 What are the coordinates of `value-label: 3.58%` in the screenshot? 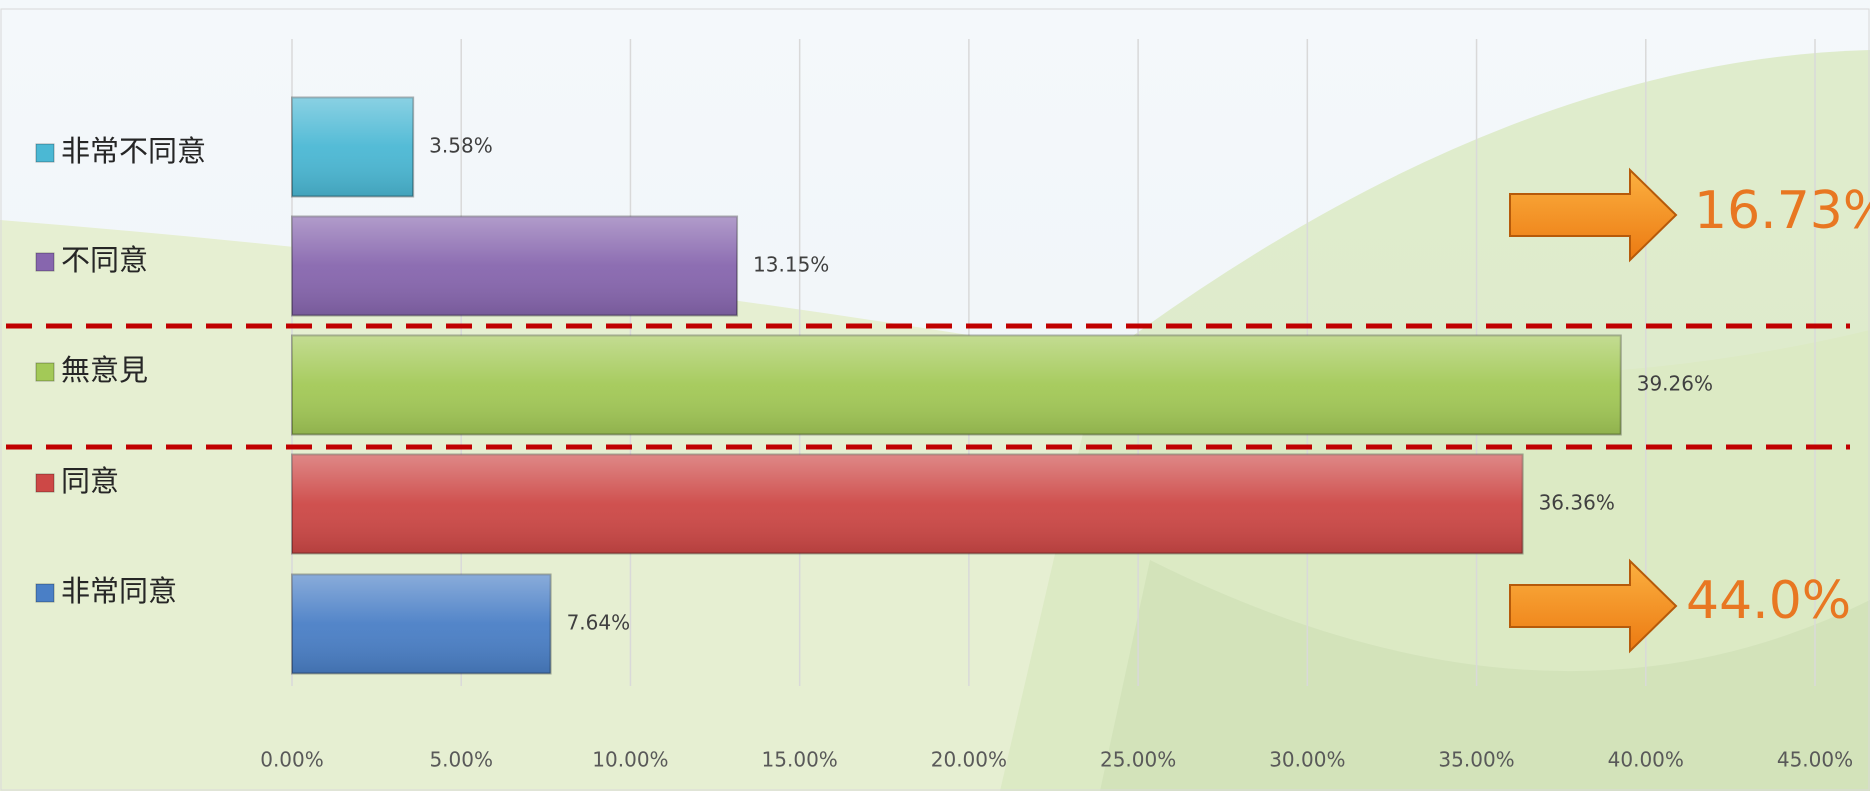 It's located at (461, 146).